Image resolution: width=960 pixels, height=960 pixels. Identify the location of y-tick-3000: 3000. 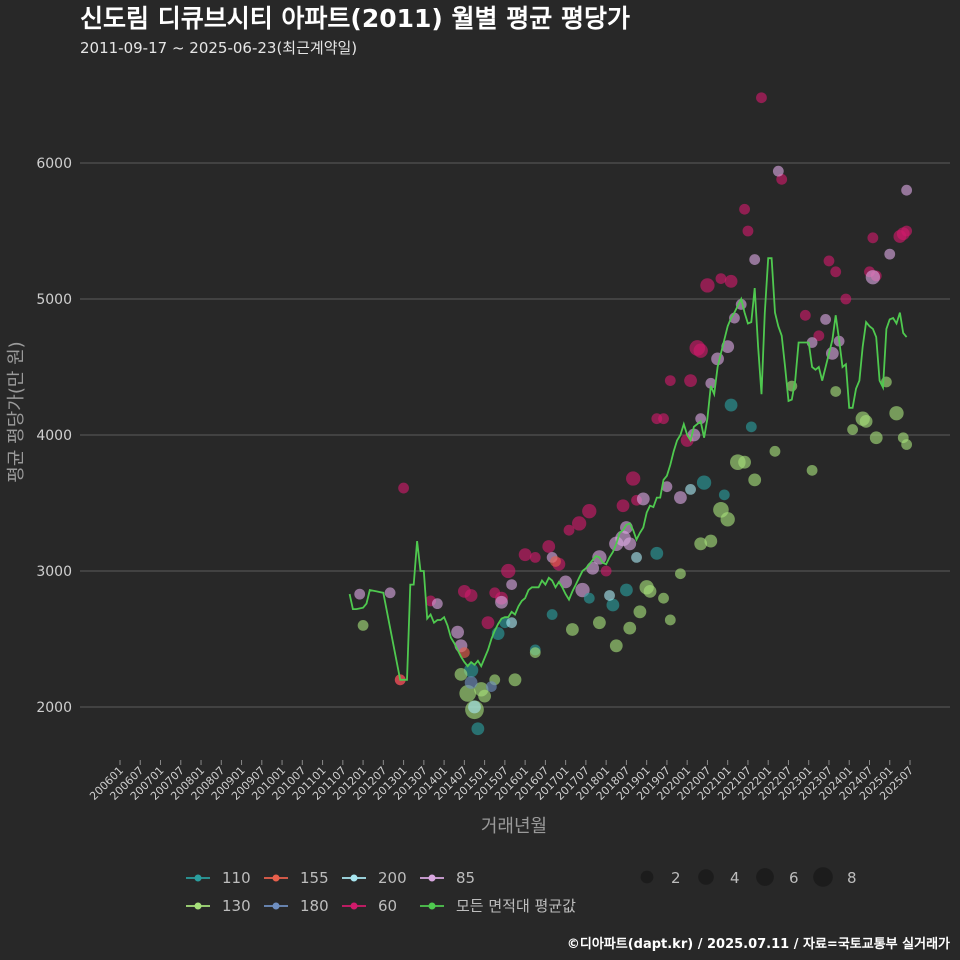
(54, 572).